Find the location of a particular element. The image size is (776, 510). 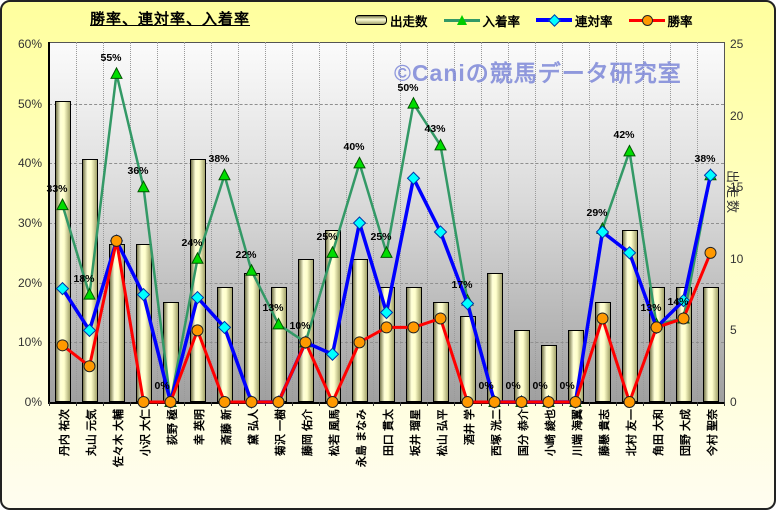

x-axis-label: 藤岡 佑介 is located at coordinates (307, 433).